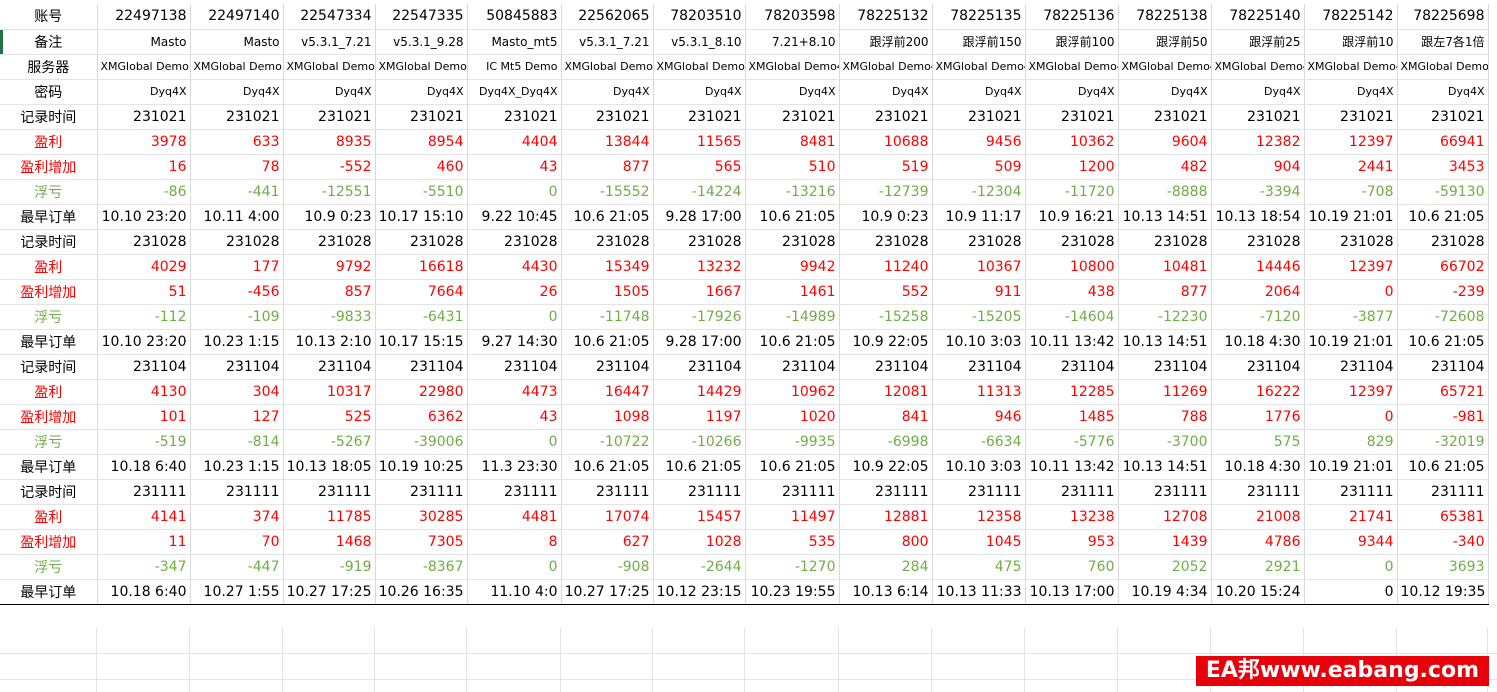 The width and height of the screenshot is (1497, 692). What do you see at coordinates (144, 317) in the screenshot?
I see `cell: -112` at bounding box center [144, 317].